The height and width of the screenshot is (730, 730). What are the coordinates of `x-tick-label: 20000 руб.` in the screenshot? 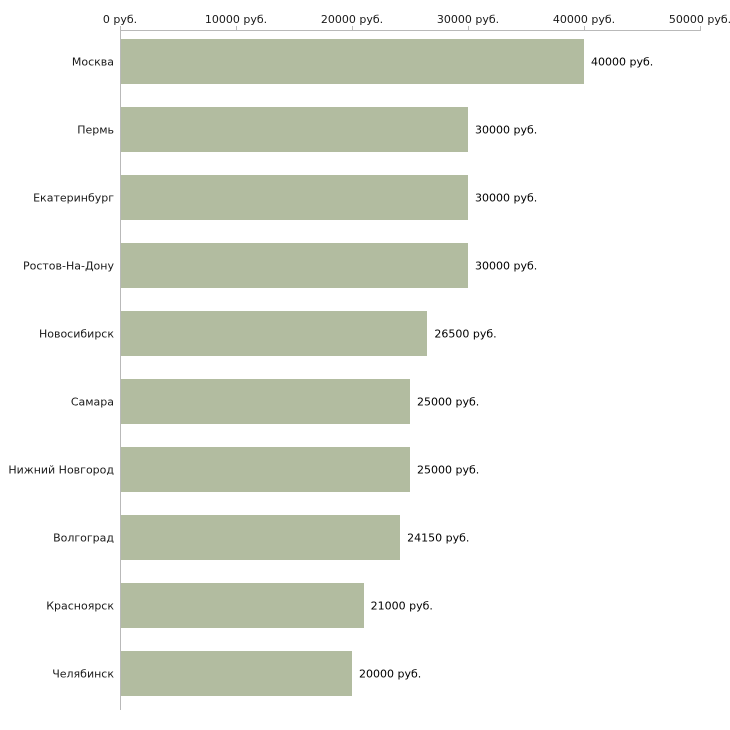 It's located at (352, 19).